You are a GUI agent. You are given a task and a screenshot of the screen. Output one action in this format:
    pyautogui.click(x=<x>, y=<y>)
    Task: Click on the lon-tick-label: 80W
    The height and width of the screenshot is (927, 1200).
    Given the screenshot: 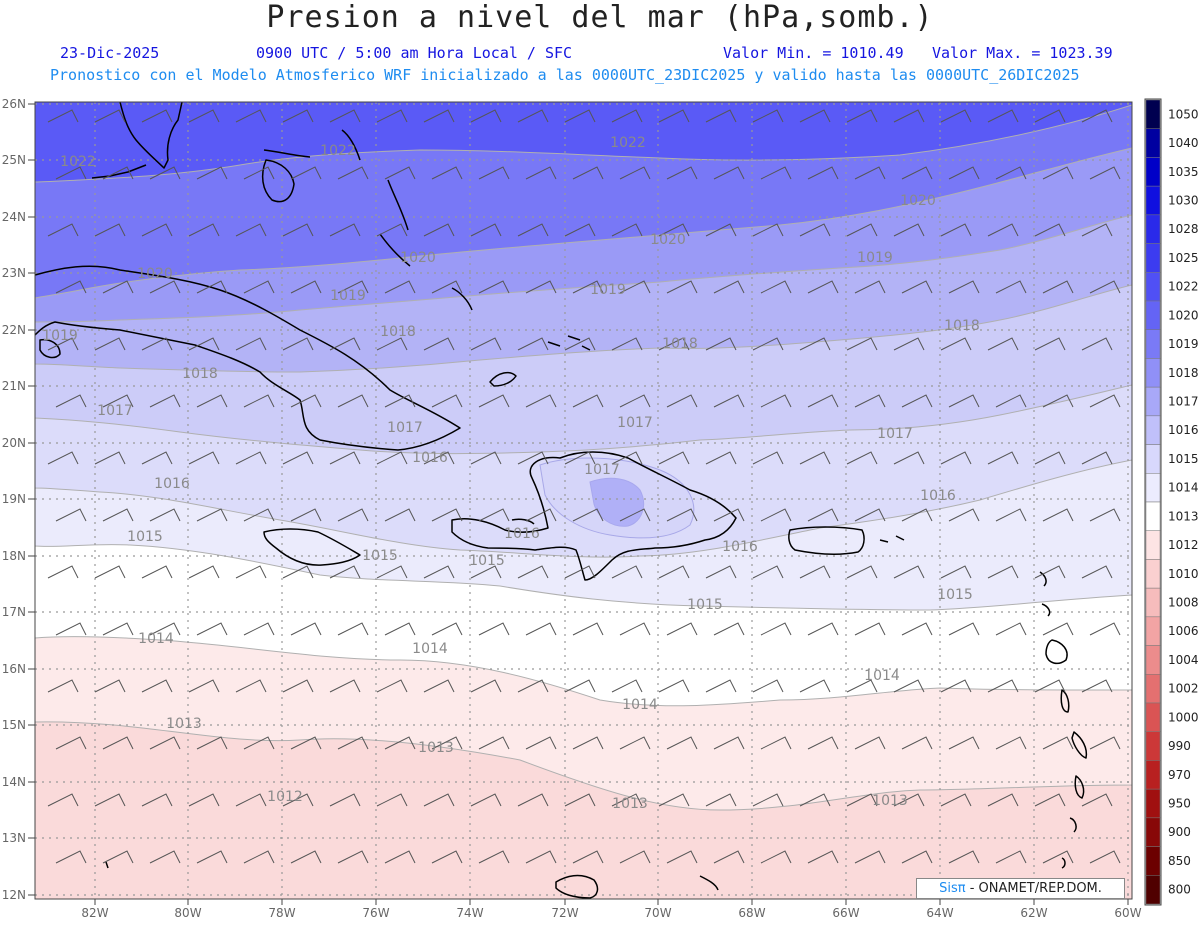 What is the action you would take?
    pyautogui.click(x=187, y=913)
    